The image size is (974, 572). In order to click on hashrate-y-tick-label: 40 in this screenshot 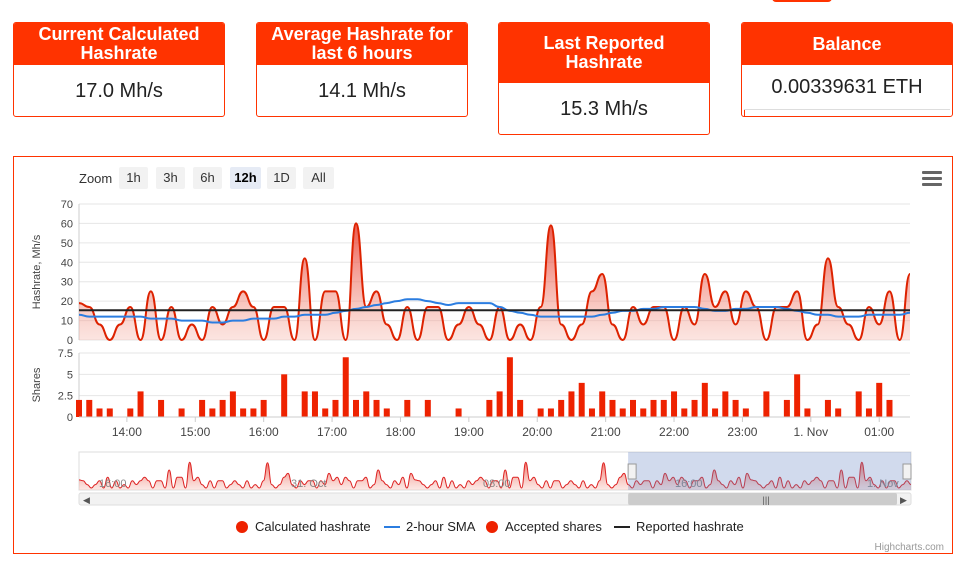, I will do `click(67, 263)`.